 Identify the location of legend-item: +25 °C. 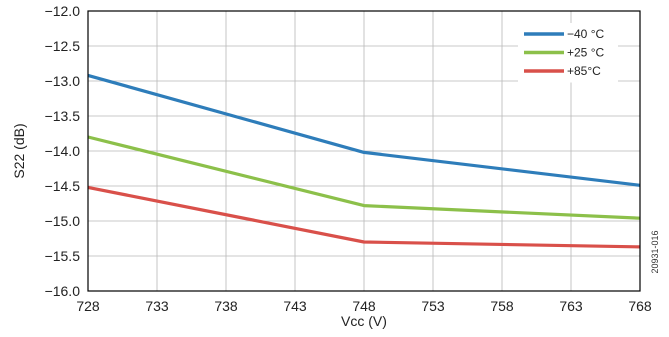
(564, 53).